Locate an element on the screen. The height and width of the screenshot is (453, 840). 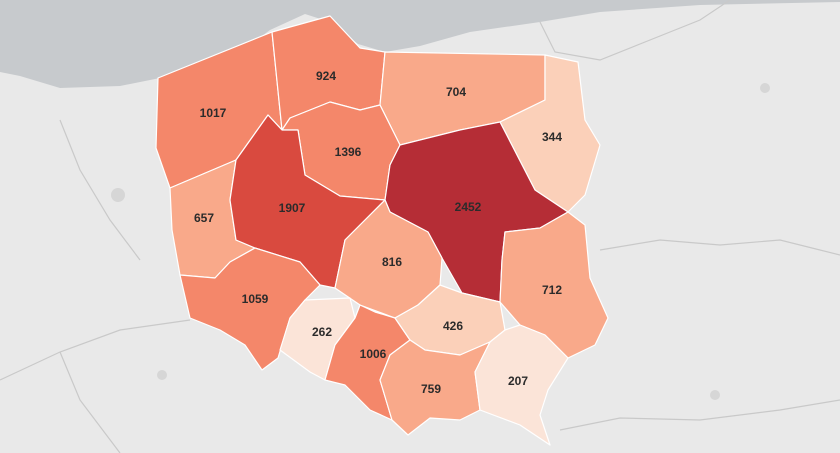
region-malopolskie is located at coordinates (435, 387).